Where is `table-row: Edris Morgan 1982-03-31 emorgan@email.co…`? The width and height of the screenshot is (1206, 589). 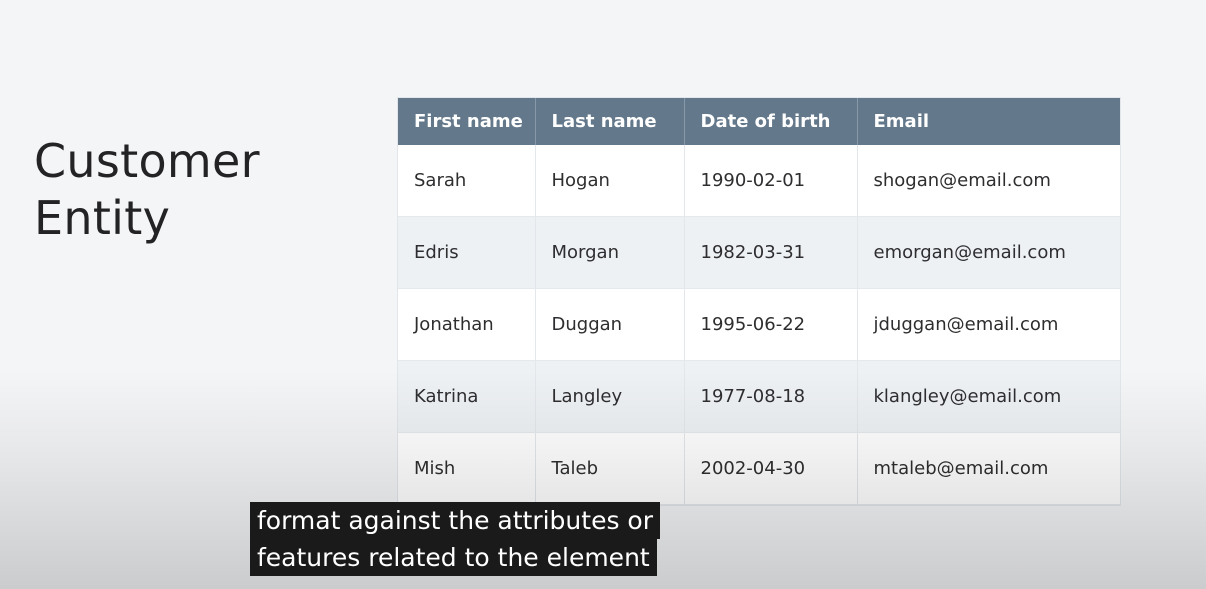
table-row: Edris Morgan 1982-03-31 emorgan@email.co… is located at coordinates (759, 252).